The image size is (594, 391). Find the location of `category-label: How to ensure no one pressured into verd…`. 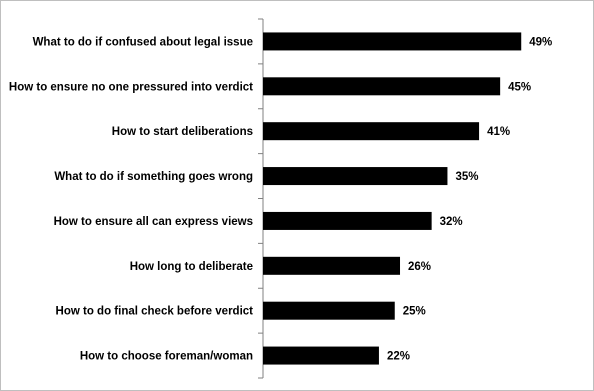

category-label: How to ensure no one pressured into verd… is located at coordinates (131, 87).